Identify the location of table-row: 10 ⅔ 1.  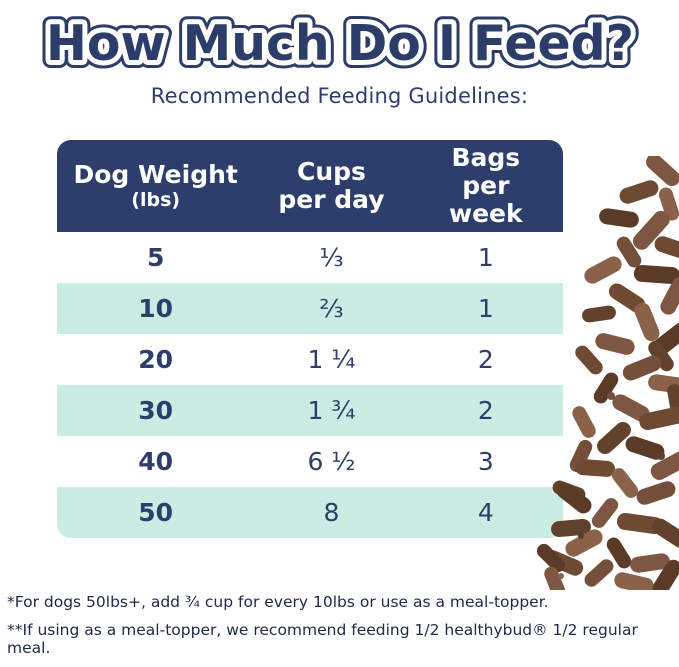
(310, 308).